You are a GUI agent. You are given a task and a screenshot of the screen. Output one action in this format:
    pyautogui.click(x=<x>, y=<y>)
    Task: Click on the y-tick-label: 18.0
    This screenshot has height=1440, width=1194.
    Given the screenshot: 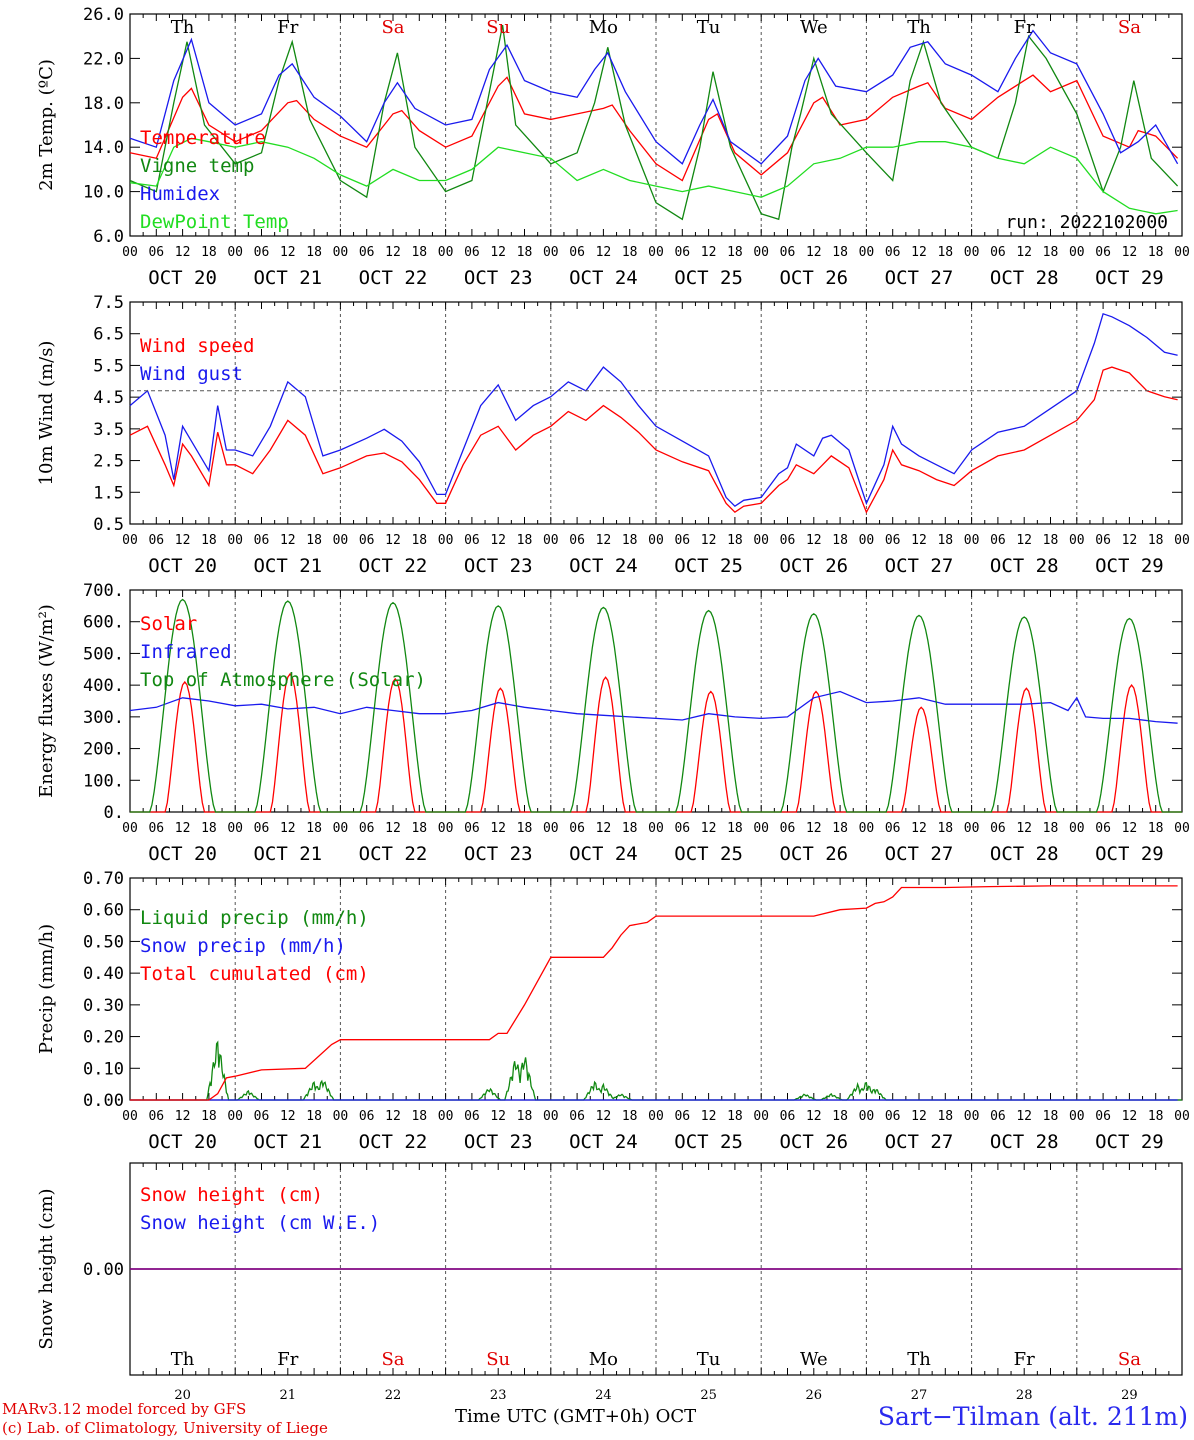 What is the action you would take?
    pyautogui.click(x=103, y=104)
    